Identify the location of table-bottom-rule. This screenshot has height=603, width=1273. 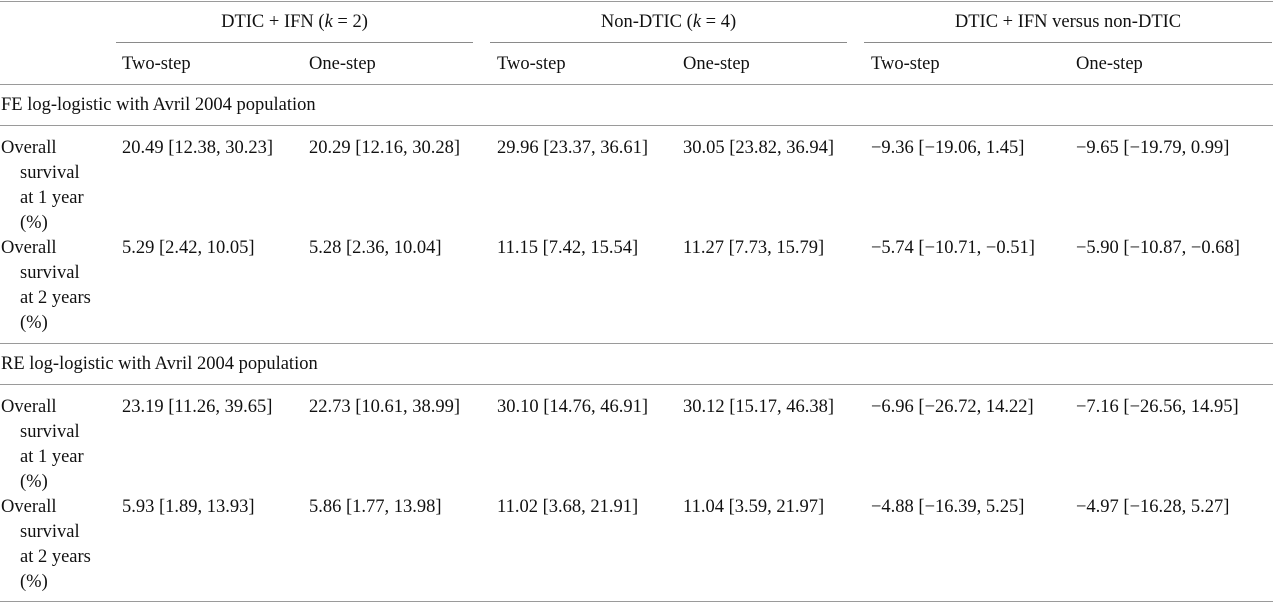
(636, 601).